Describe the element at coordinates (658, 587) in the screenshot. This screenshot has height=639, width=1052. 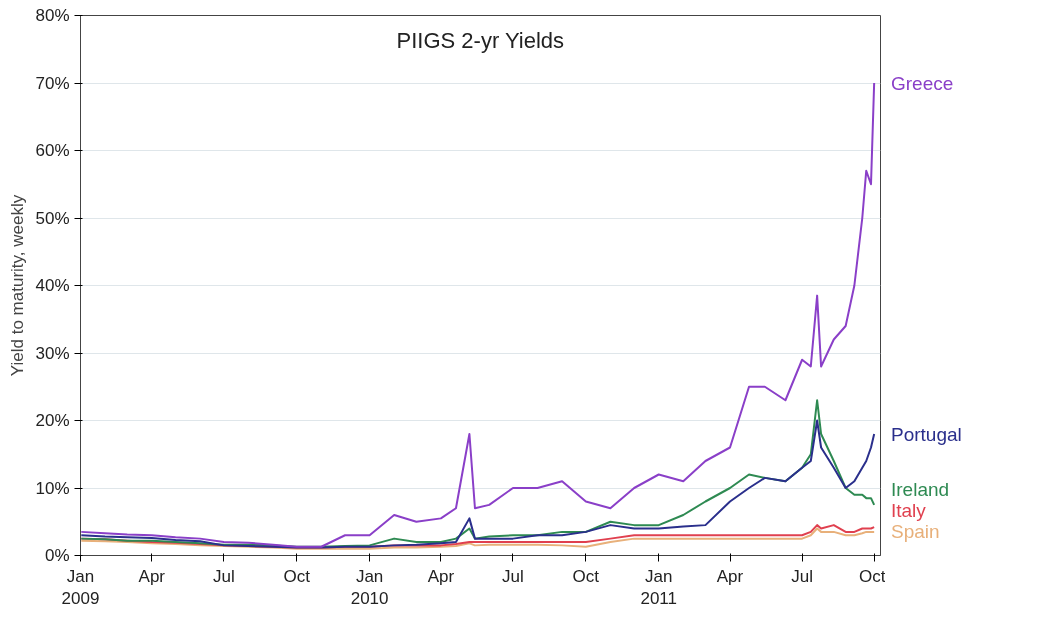
I see `x-tick-label: Jan 2011` at that location.